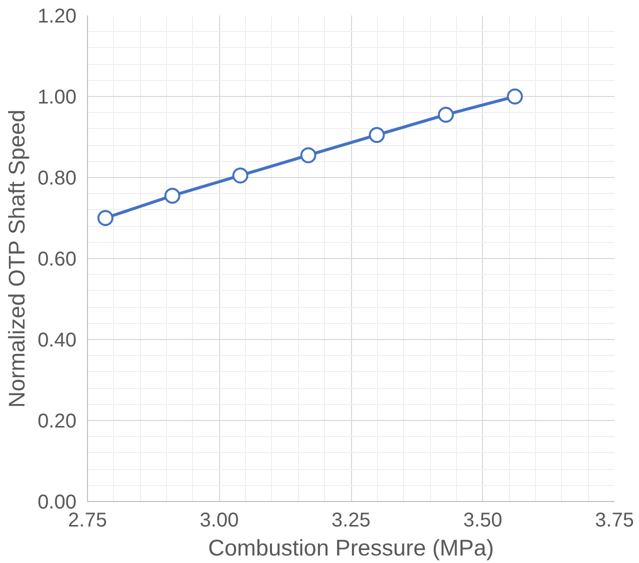  Describe the element at coordinates (482, 521) in the screenshot. I see `x-tick-label: 3.50` at that location.